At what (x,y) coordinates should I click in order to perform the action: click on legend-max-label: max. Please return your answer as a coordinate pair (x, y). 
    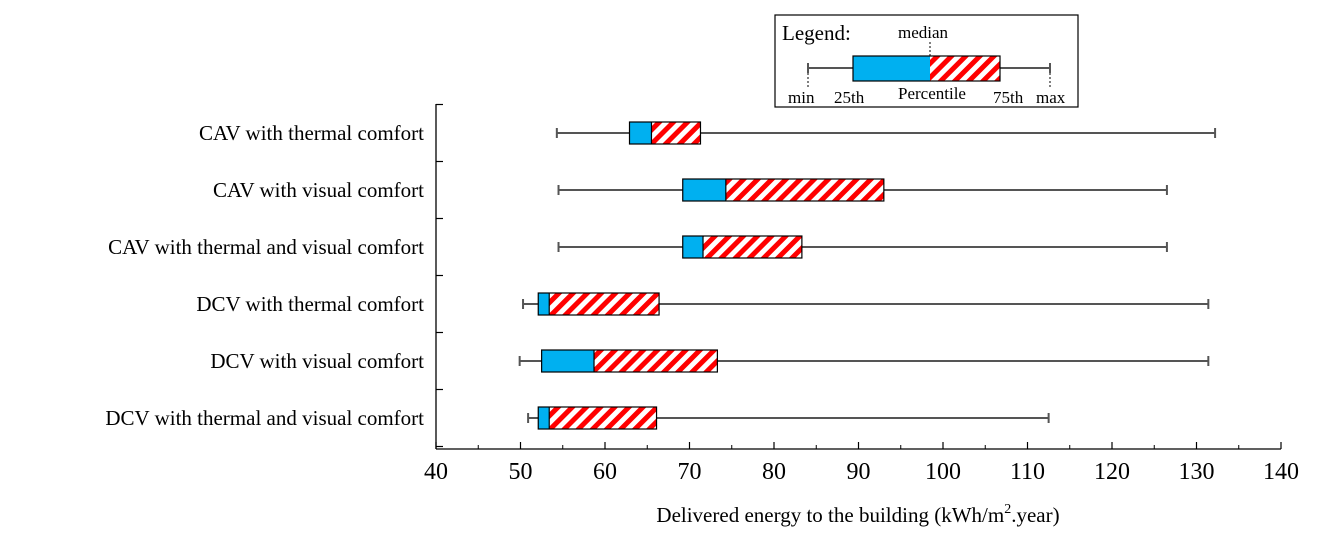
    Looking at the image, I should click on (1051, 97).